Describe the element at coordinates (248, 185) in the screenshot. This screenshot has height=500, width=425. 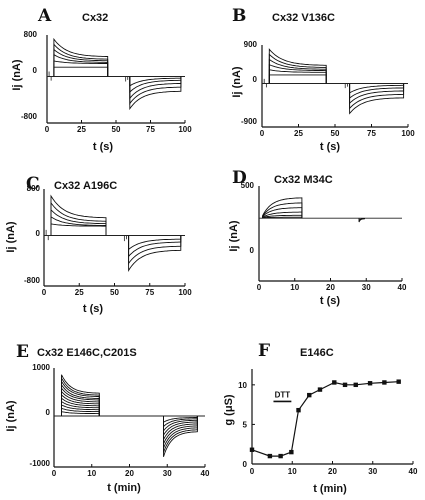
I see `y-tick-top: 500` at that location.